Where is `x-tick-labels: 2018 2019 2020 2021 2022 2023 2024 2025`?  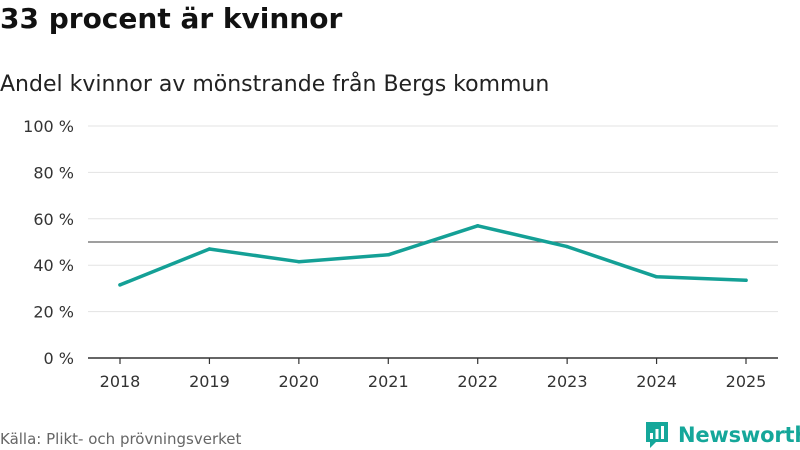 x-tick-labels: 2018 2019 2020 2021 2022 2023 2024 2025 is located at coordinates (433, 381).